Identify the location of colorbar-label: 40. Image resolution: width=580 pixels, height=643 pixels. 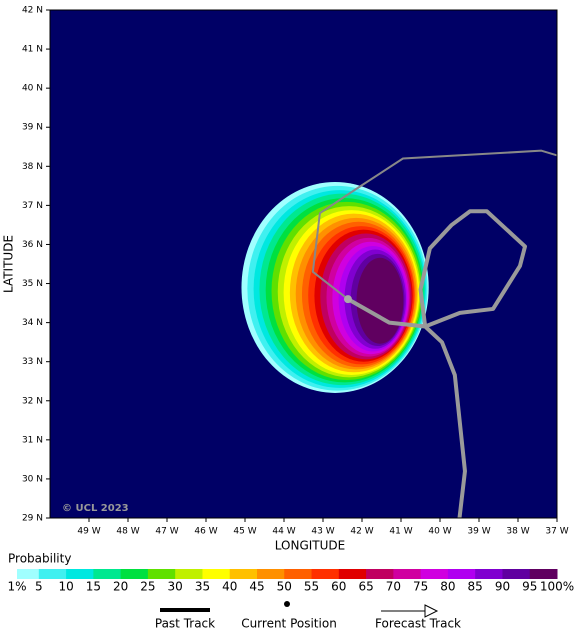
(229, 587).